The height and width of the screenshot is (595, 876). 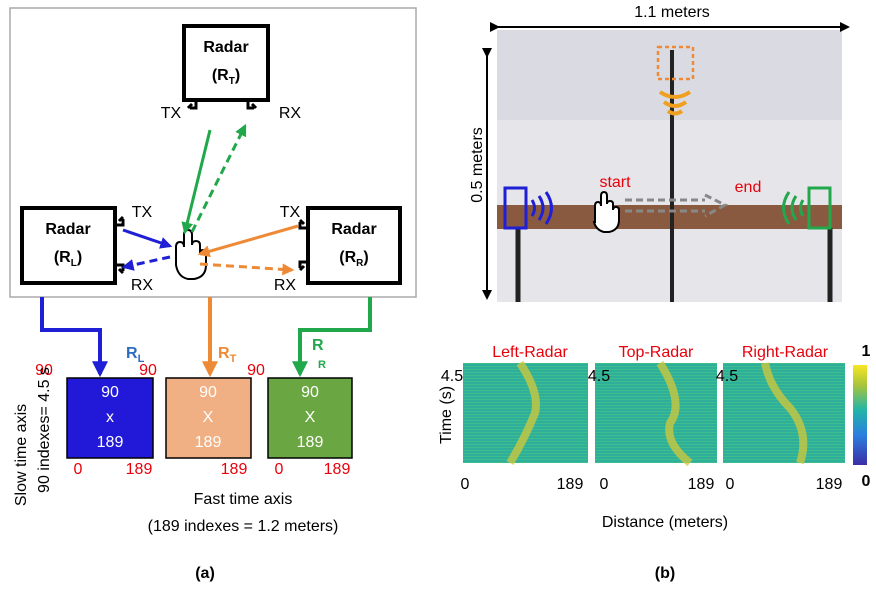 I want to click on radar-label: (RR), so click(x=353, y=258).